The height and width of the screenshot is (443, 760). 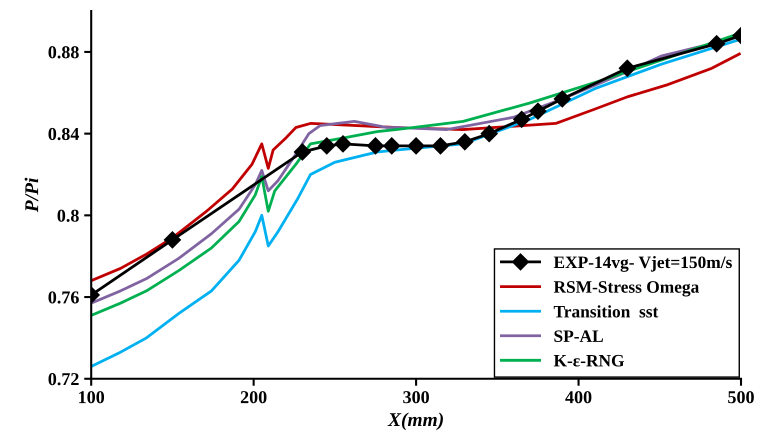 What do you see at coordinates (606, 311) in the screenshot?
I see `legend-label: Transition sst` at bounding box center [606, 311].